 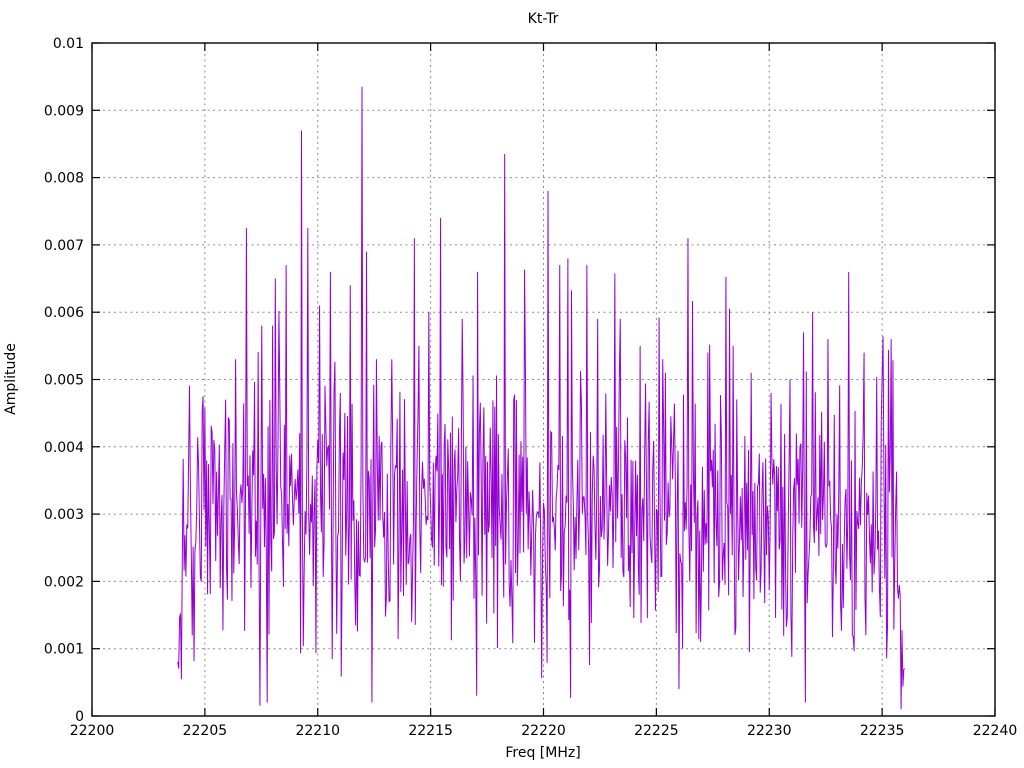 What do you see at coordinates (882, 731) in the screenshot?
I see `x-tick-label: 22235` at bounding box center [882, 731].